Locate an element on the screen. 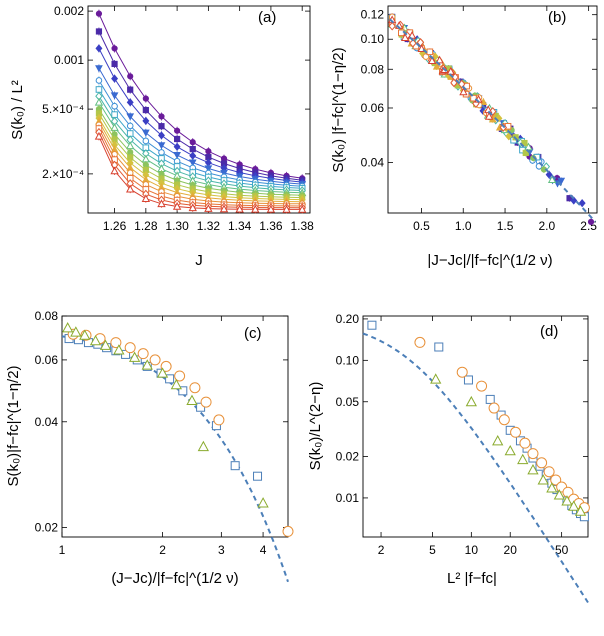 The width and height of the screenshot is (604, 636). x-tick-label: 1.30 is located at coordinates (177, 226).